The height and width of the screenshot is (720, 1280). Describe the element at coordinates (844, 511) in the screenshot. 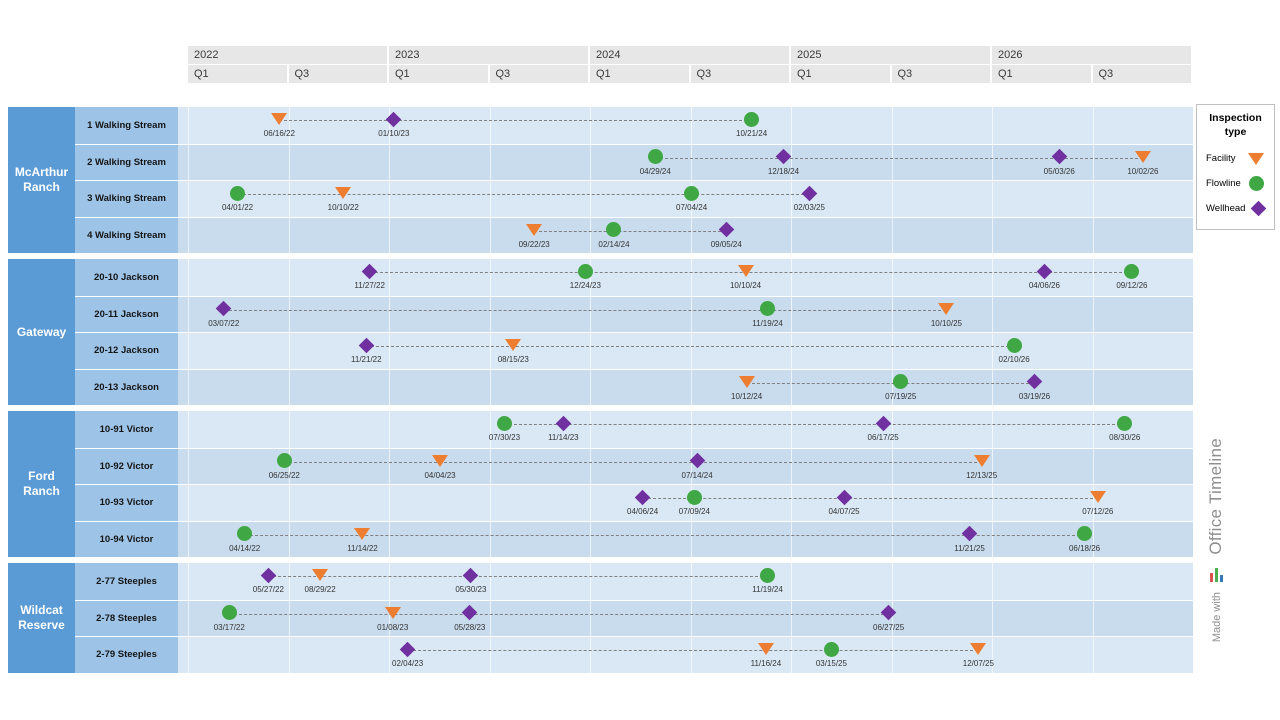

I see `milestone-date: 04/07/25` at that location.